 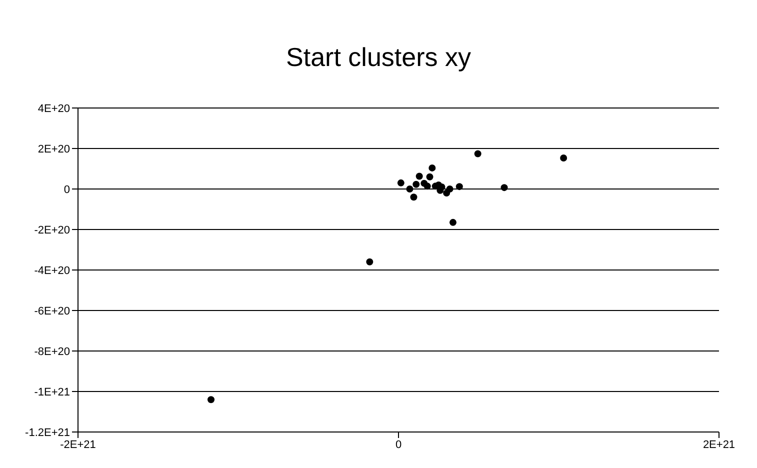 I want to click on x-tick-label: -2E+21, so click(x=78, y=444).